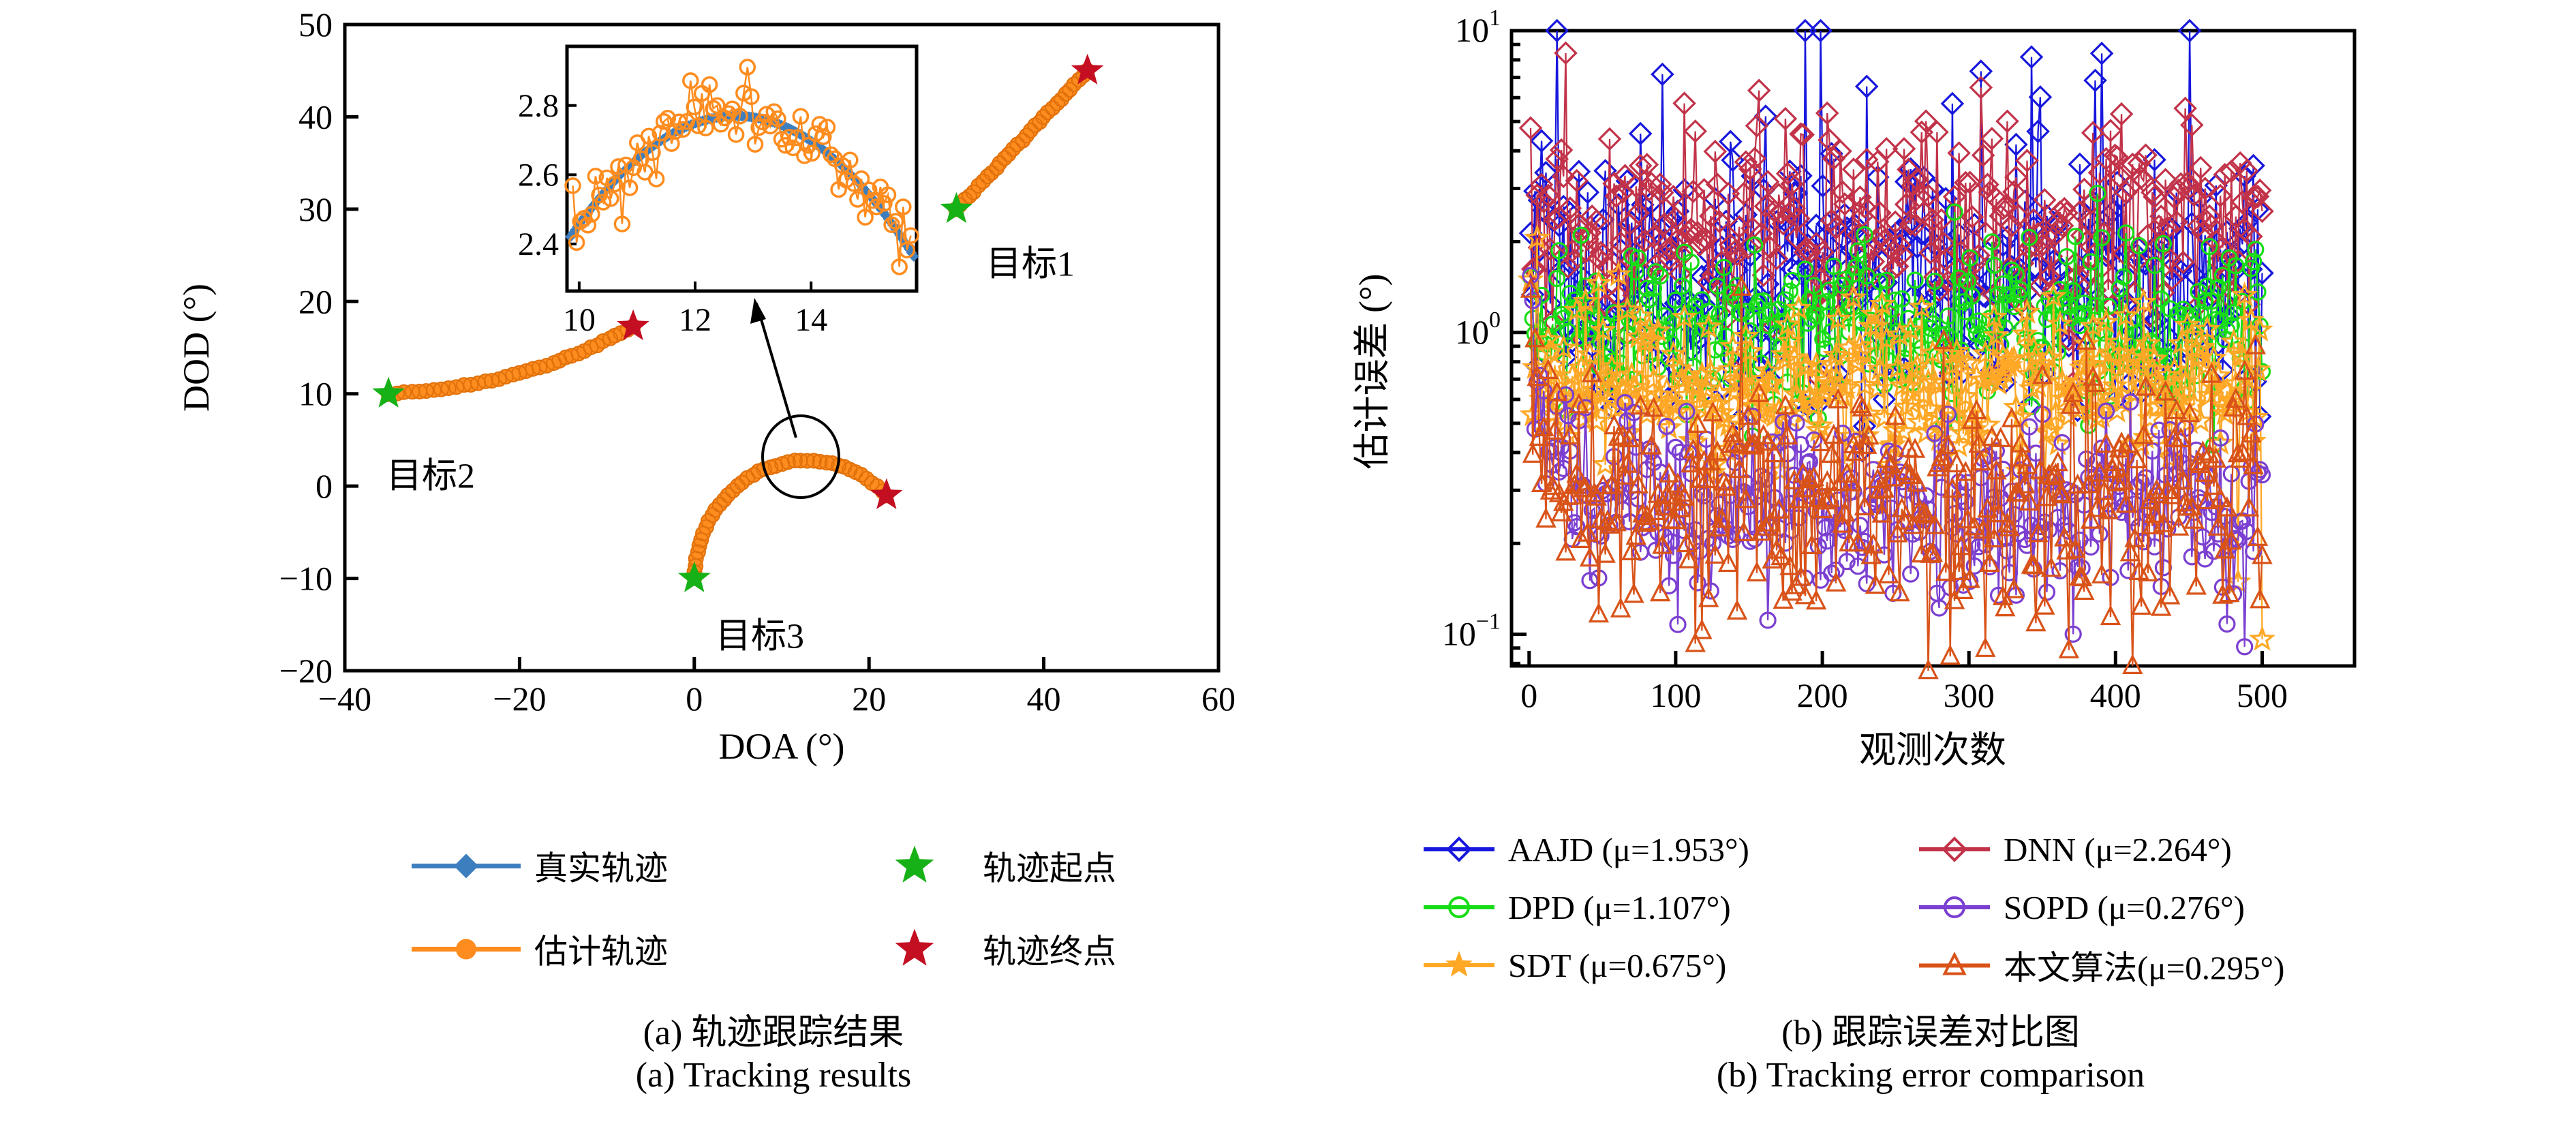 The height and width of the screenshot is (1124, 2576). I want to click on legend-item-diamond-0: AAJD (μ=1.953°), so click(1585, 849).